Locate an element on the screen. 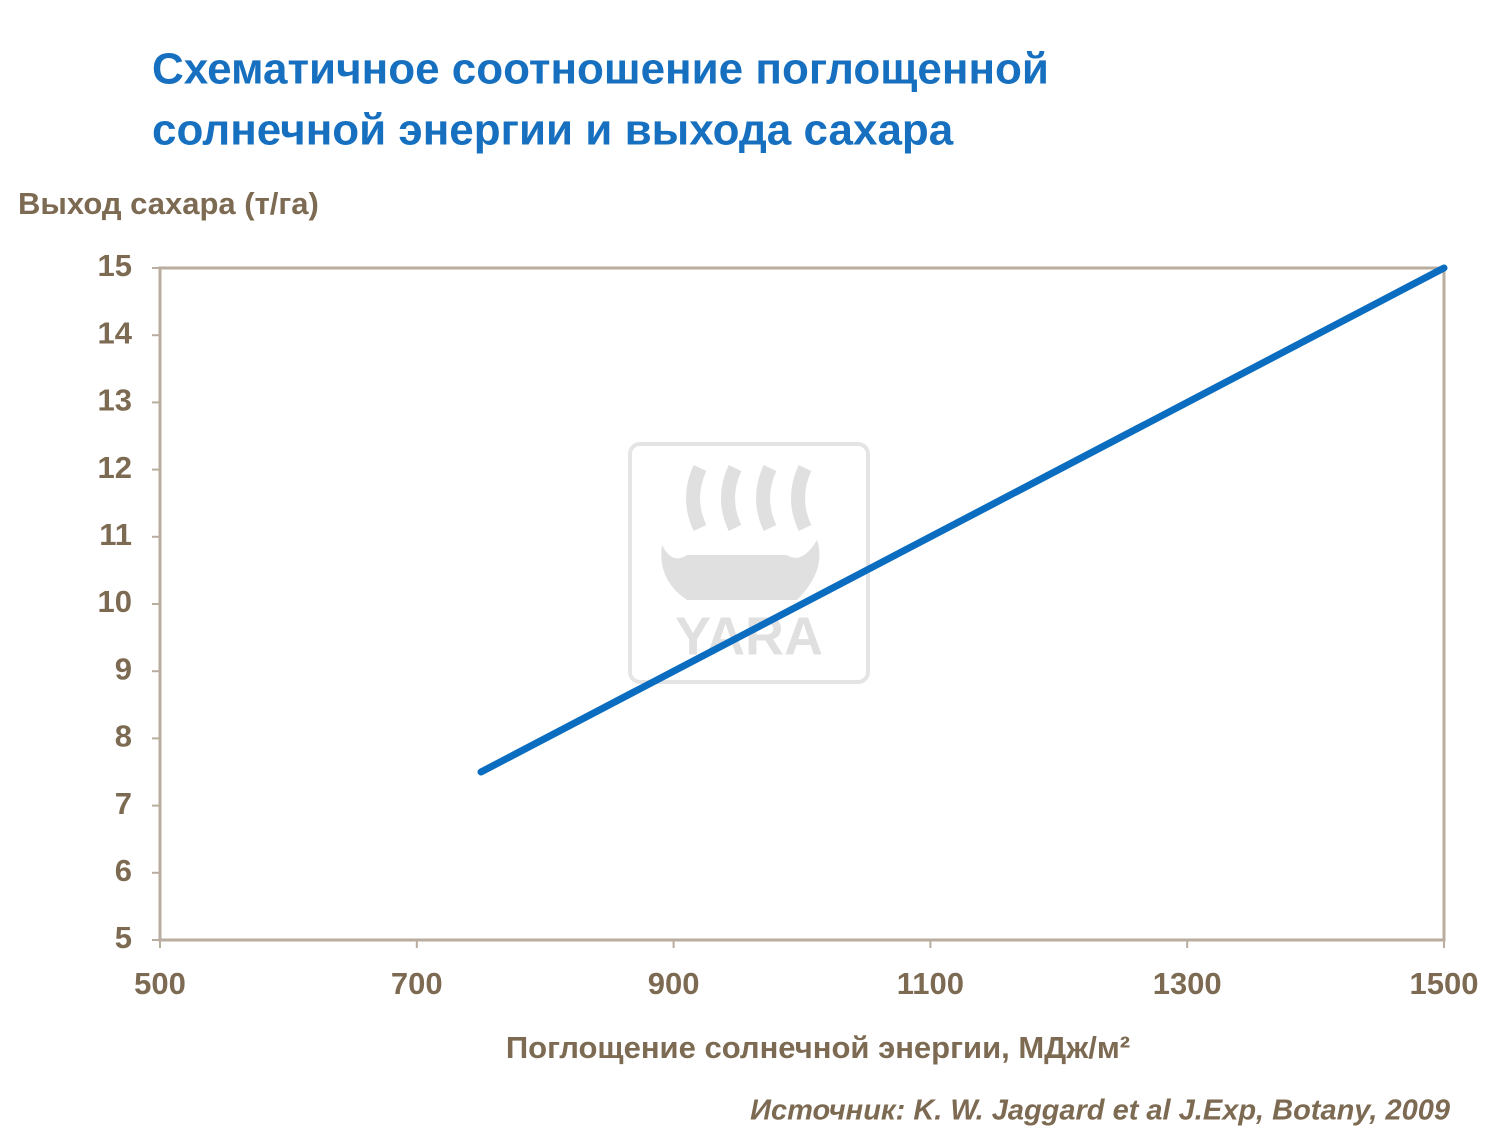 The width and height of the screenshot is (1500, 1126). x-tick-label: 1100 is located at coordinates (930, 983).